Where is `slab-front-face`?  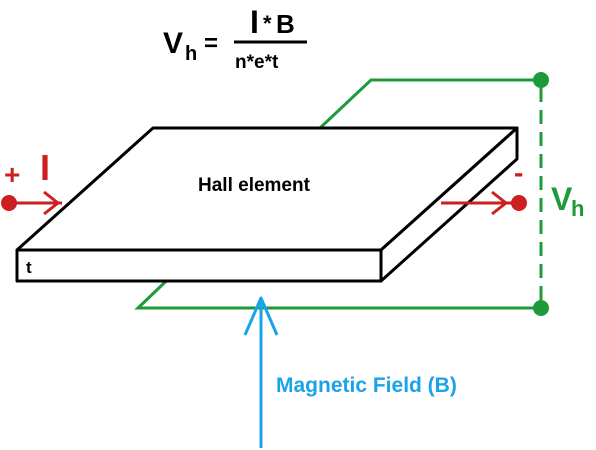
slab-front-face is located at coordinates (199, 265).